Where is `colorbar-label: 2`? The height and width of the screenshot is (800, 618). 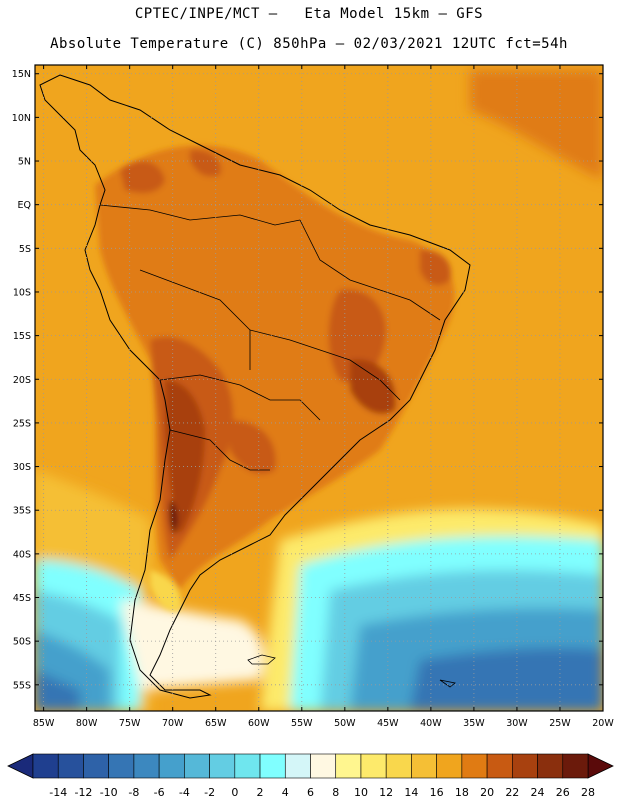 colorbar-label: 2 is located at coordinates (260, 792).